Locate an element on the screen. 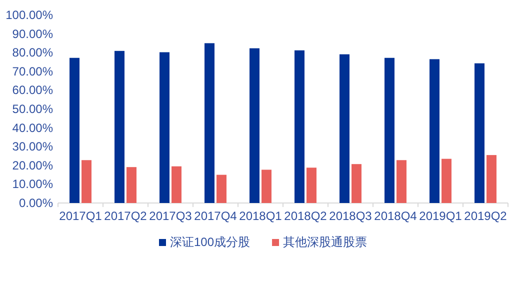 The image size is (530, 299). legend-label: 其他深股通股票 is located at coordinates (325, 242).